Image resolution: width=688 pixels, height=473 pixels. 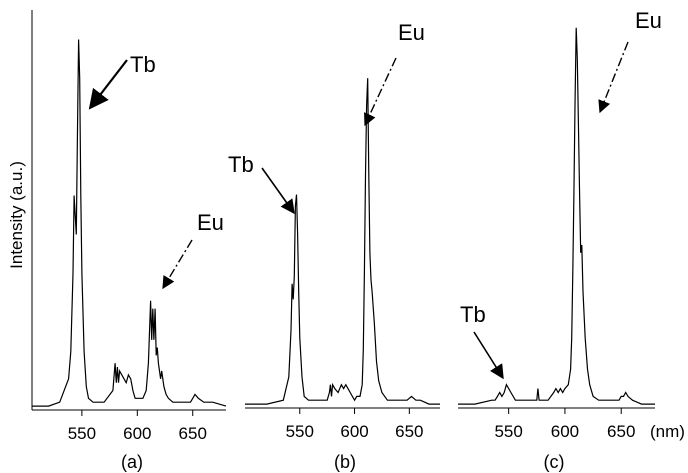 What do you see at coordinates (354, 431) in the screenshot?
I see `panel-b-tick-label-600: 600` at bounding box center [354, 431].